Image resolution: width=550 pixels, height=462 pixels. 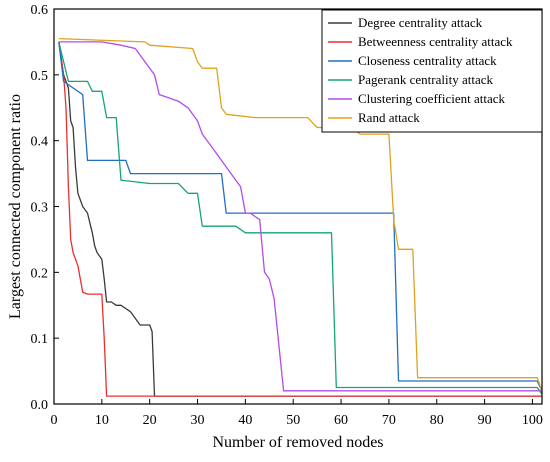 I want to click on y-tick-label: 0.3, so click(x=40, y=208).